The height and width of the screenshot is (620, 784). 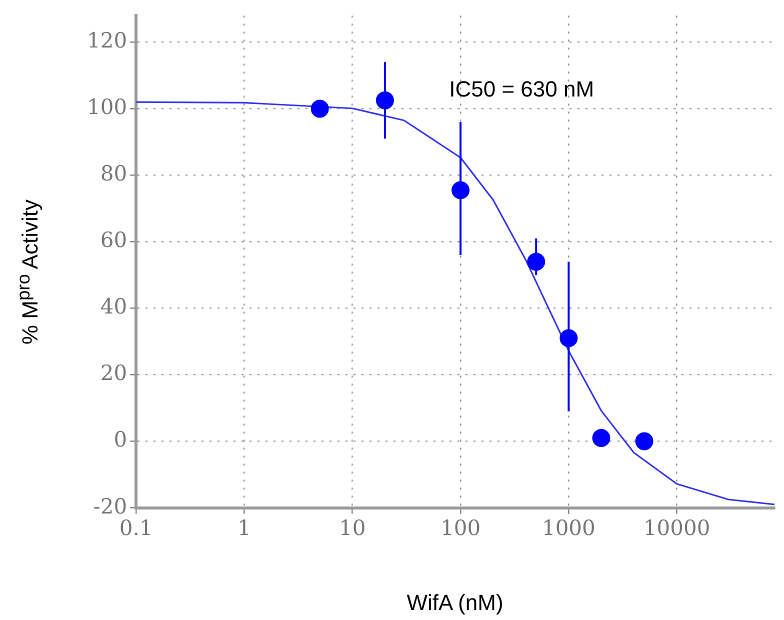 What do you see at coordinates (110, 506) in the screenshot?
I see `y-tick-label: -20` at bounding box center [110, 506].